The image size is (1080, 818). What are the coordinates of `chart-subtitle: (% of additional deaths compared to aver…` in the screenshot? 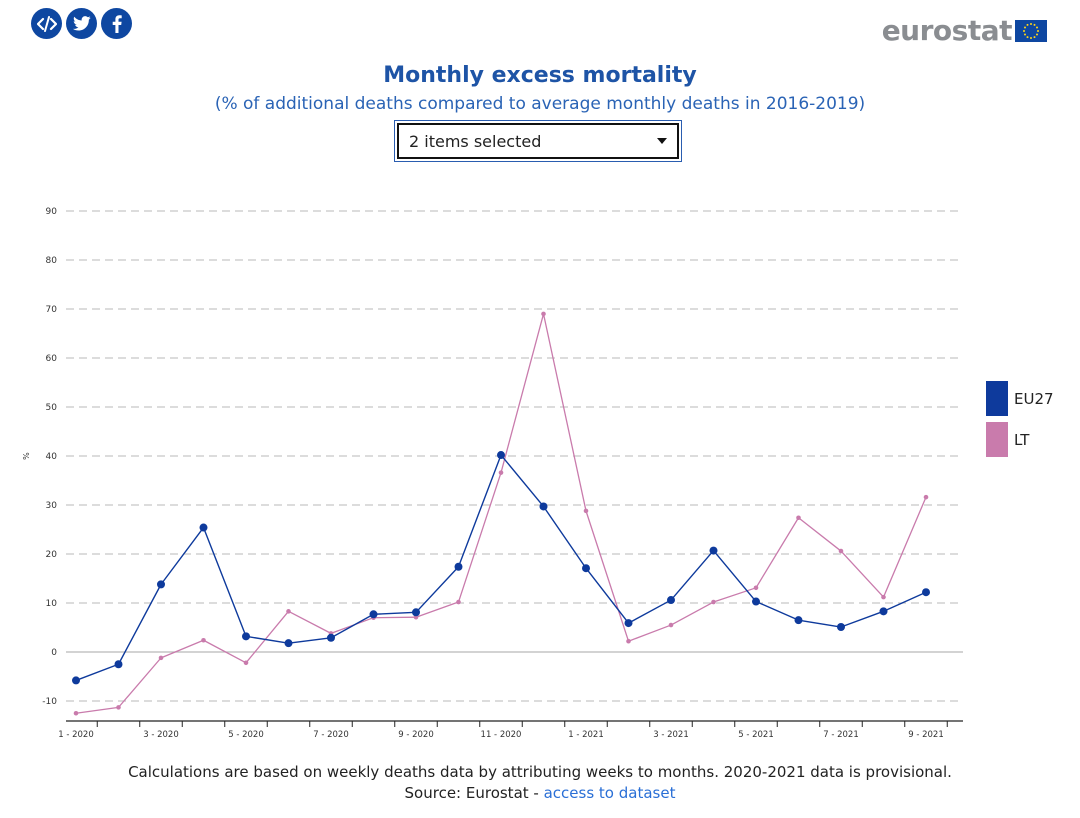 It's located at (540, 104).